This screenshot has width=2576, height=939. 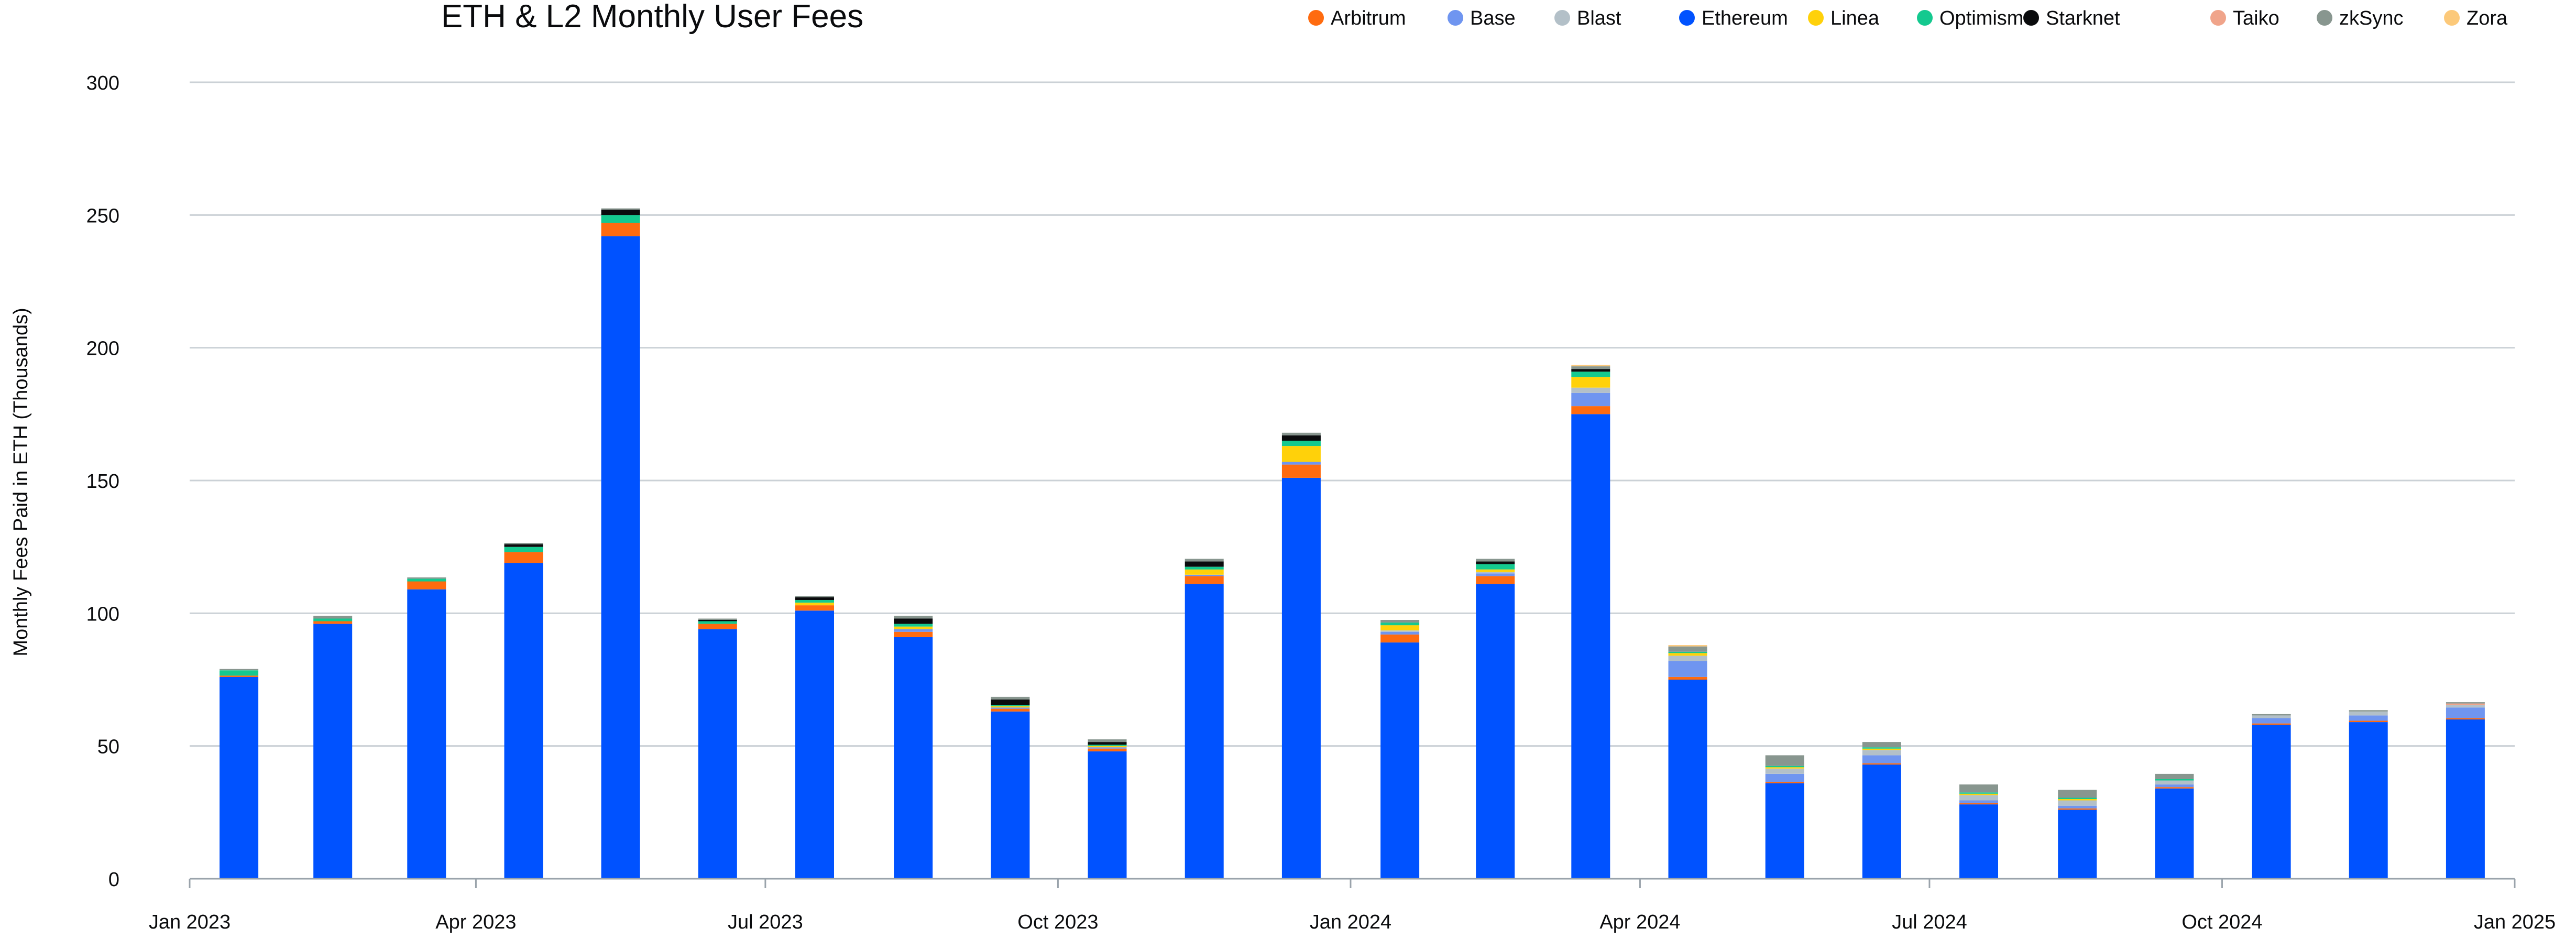 I want to click on legend-item: Starknet, so click(x=2071, y=18).